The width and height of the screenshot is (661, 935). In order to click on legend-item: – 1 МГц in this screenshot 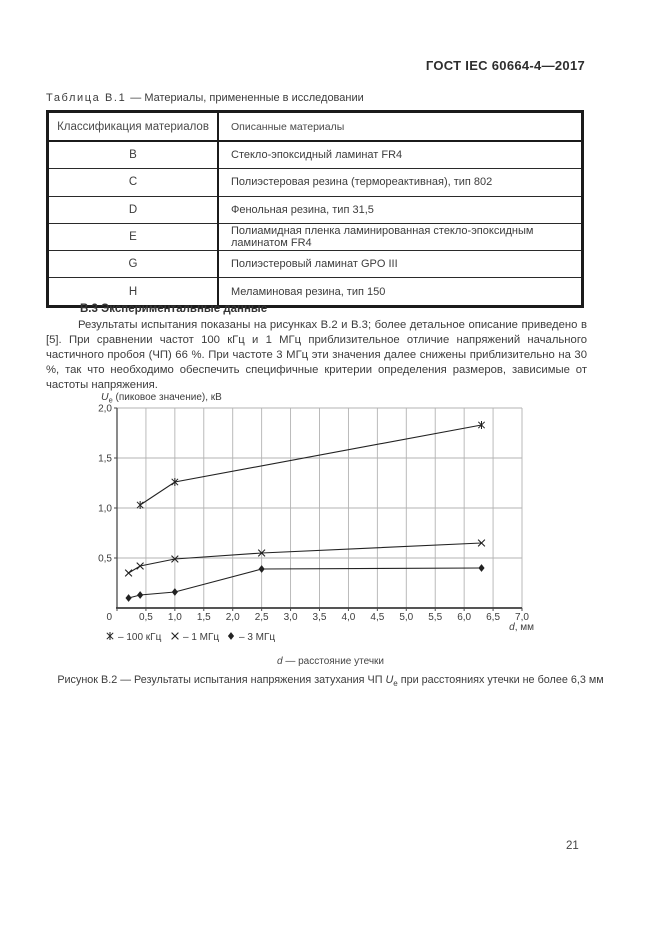, I will do `click(195, 637)`.